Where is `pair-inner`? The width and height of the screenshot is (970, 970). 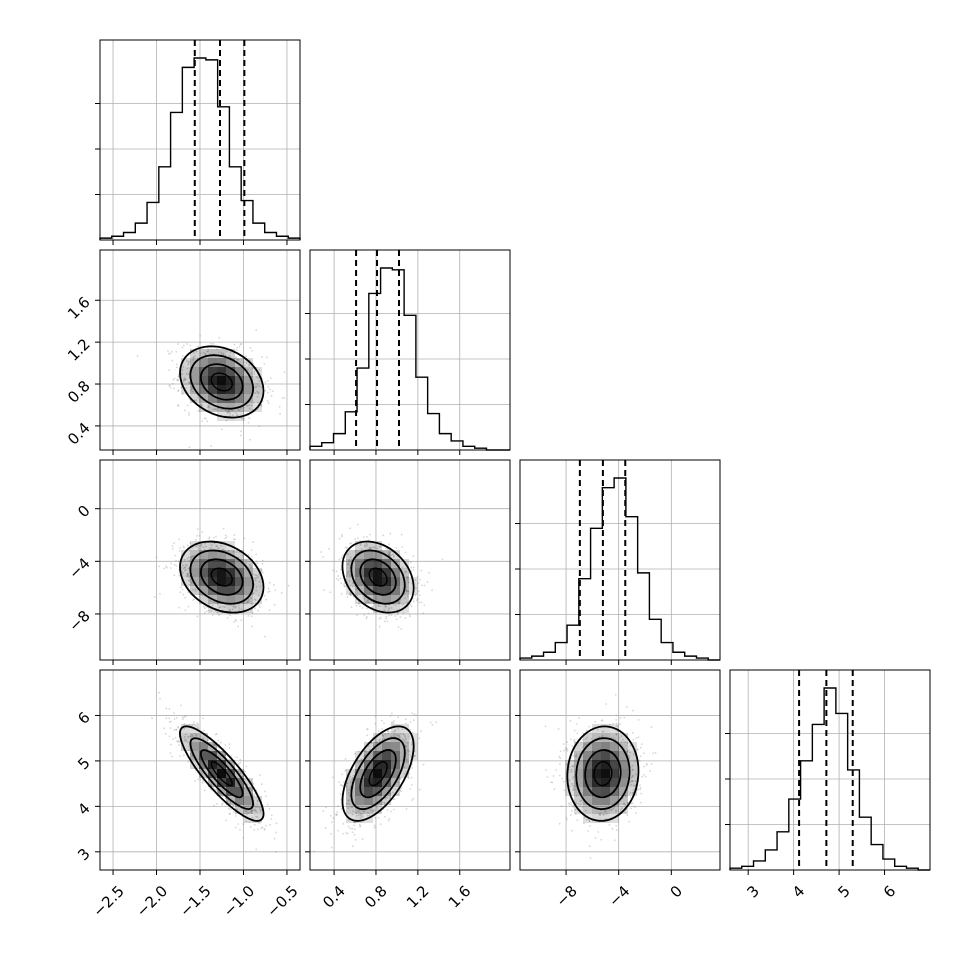 pair-inner is located at coordinates (410, 560).